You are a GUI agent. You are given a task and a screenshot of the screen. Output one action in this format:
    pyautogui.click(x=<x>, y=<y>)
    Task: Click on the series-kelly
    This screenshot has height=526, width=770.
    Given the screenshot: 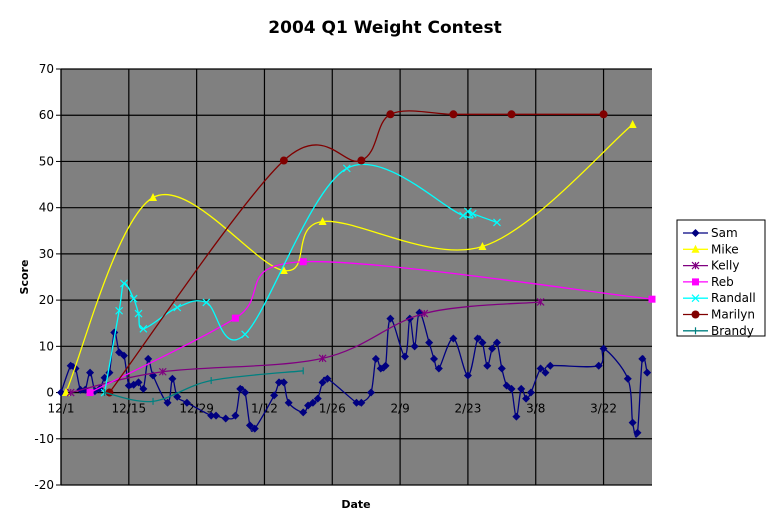 What is the action you would take?
    pyautogui.click(x=305, y=347)
    